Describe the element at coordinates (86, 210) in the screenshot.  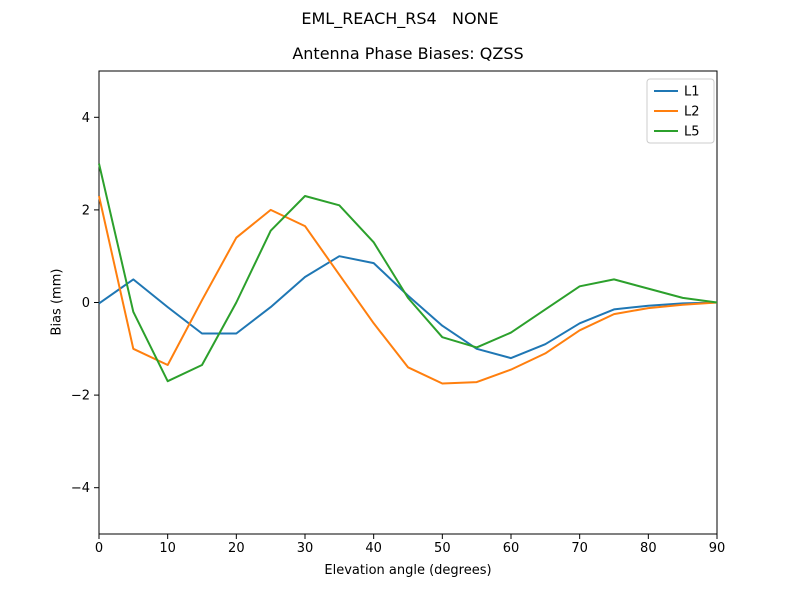
I see `y-axis-tick-label: 2` at that location.